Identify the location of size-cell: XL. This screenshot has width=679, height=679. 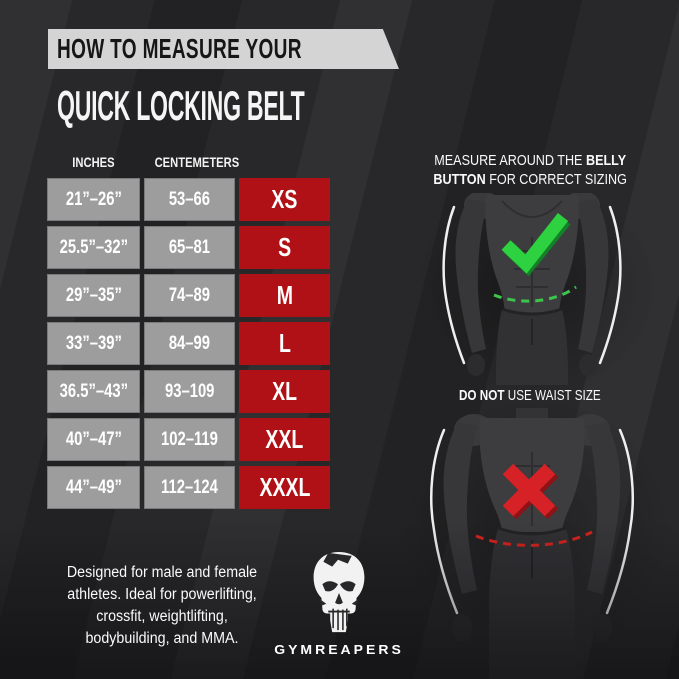
(284, 391).